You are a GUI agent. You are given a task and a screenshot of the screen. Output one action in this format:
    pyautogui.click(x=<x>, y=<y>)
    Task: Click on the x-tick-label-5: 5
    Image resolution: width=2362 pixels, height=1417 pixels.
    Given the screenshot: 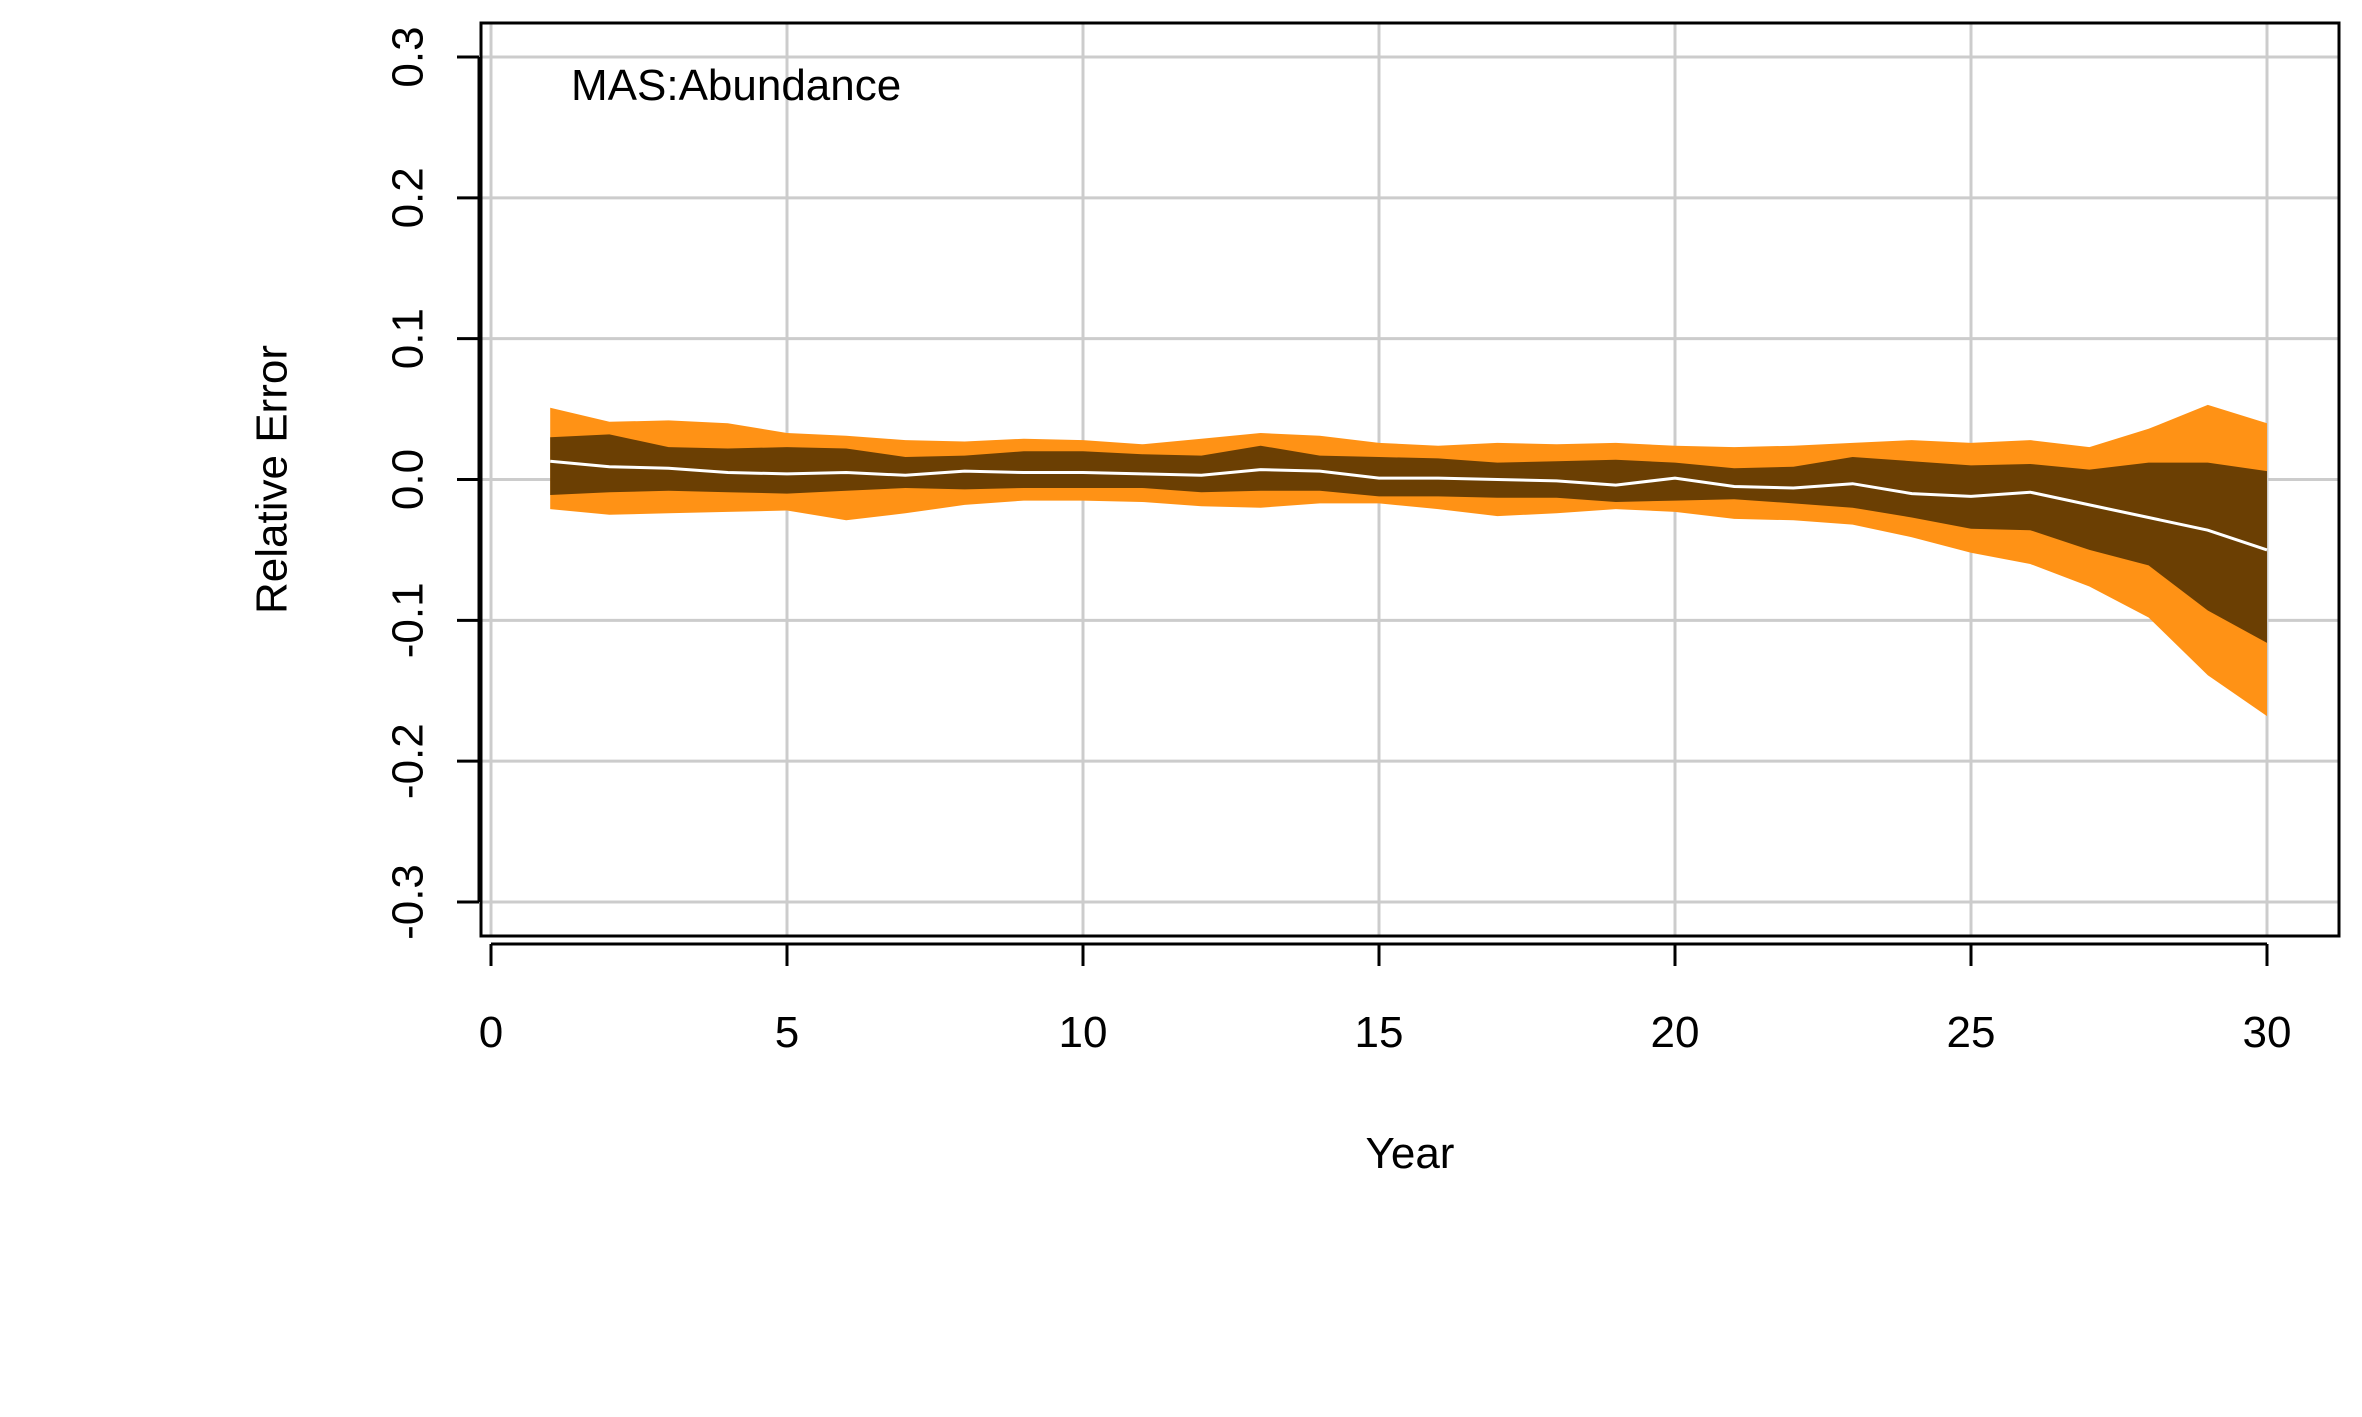 What is the action you would take?
    pyautogui.click(x=787, y=1032)
    